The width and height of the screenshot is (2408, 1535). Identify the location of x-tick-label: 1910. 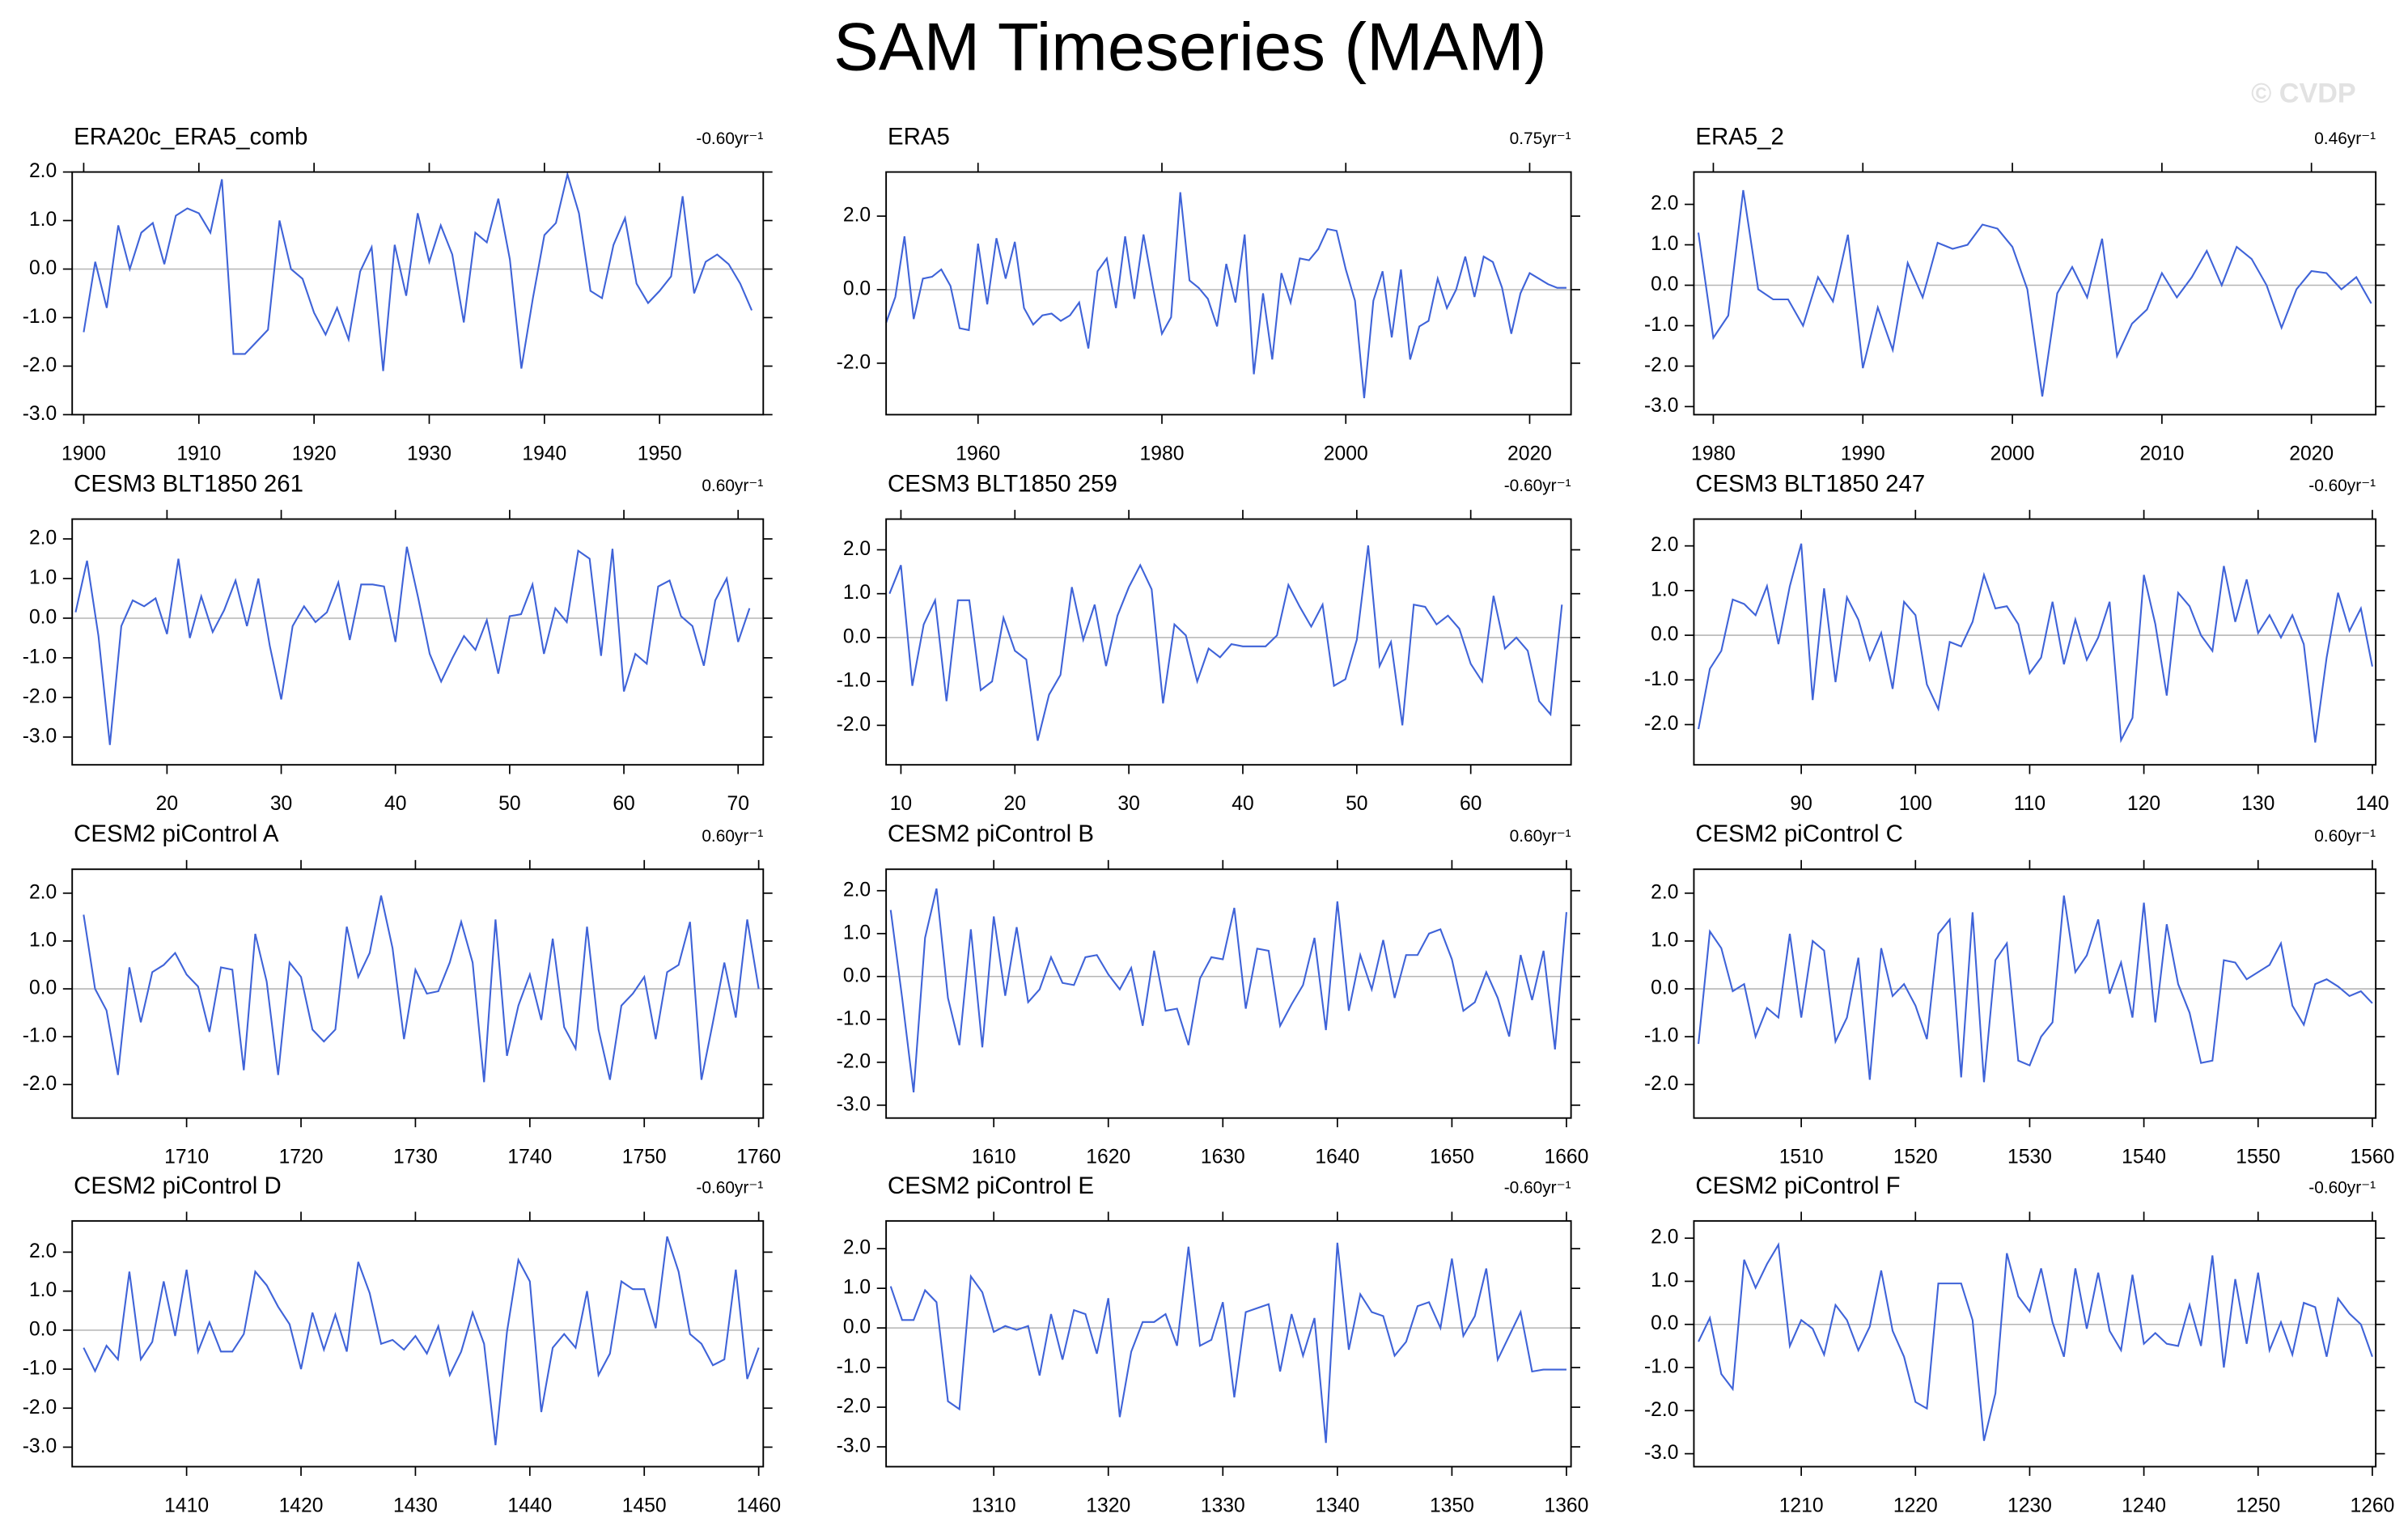
(198, 453).